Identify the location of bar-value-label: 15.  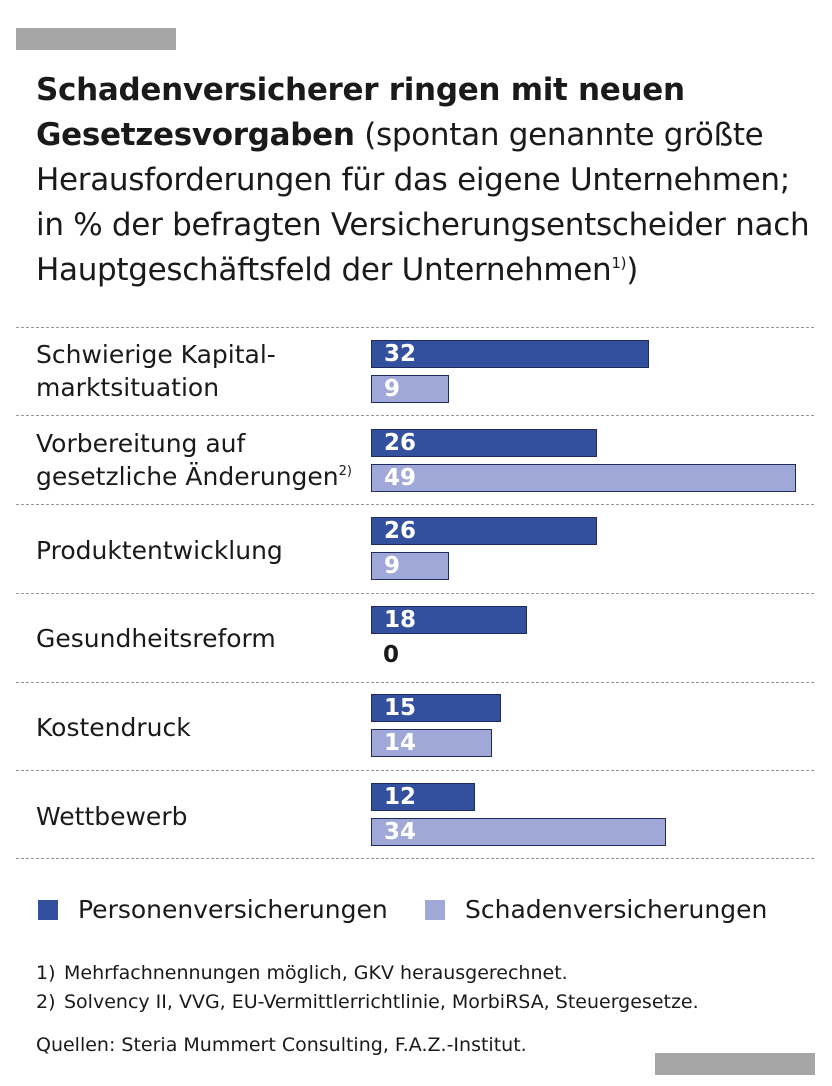
(400, 708).